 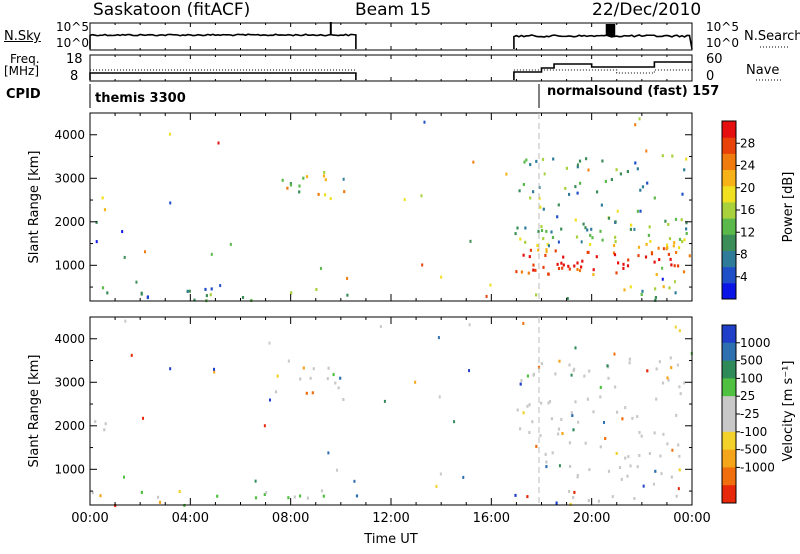 What do you see at coordinates (69, 222) in the screenshot?
I see `y-tick-label: 2000` at bounding box center [69, 222].